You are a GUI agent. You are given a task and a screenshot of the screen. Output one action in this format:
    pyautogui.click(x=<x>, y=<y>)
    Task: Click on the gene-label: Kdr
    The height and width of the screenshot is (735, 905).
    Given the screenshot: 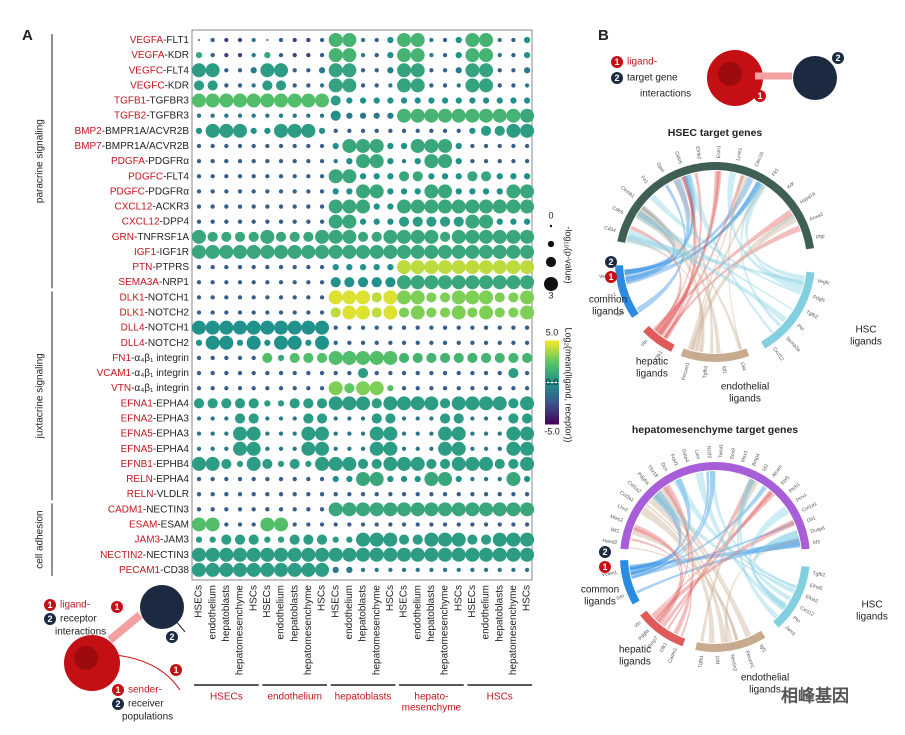 What is the action you would take?
    pyautogui.click(x=791, y=185)
    